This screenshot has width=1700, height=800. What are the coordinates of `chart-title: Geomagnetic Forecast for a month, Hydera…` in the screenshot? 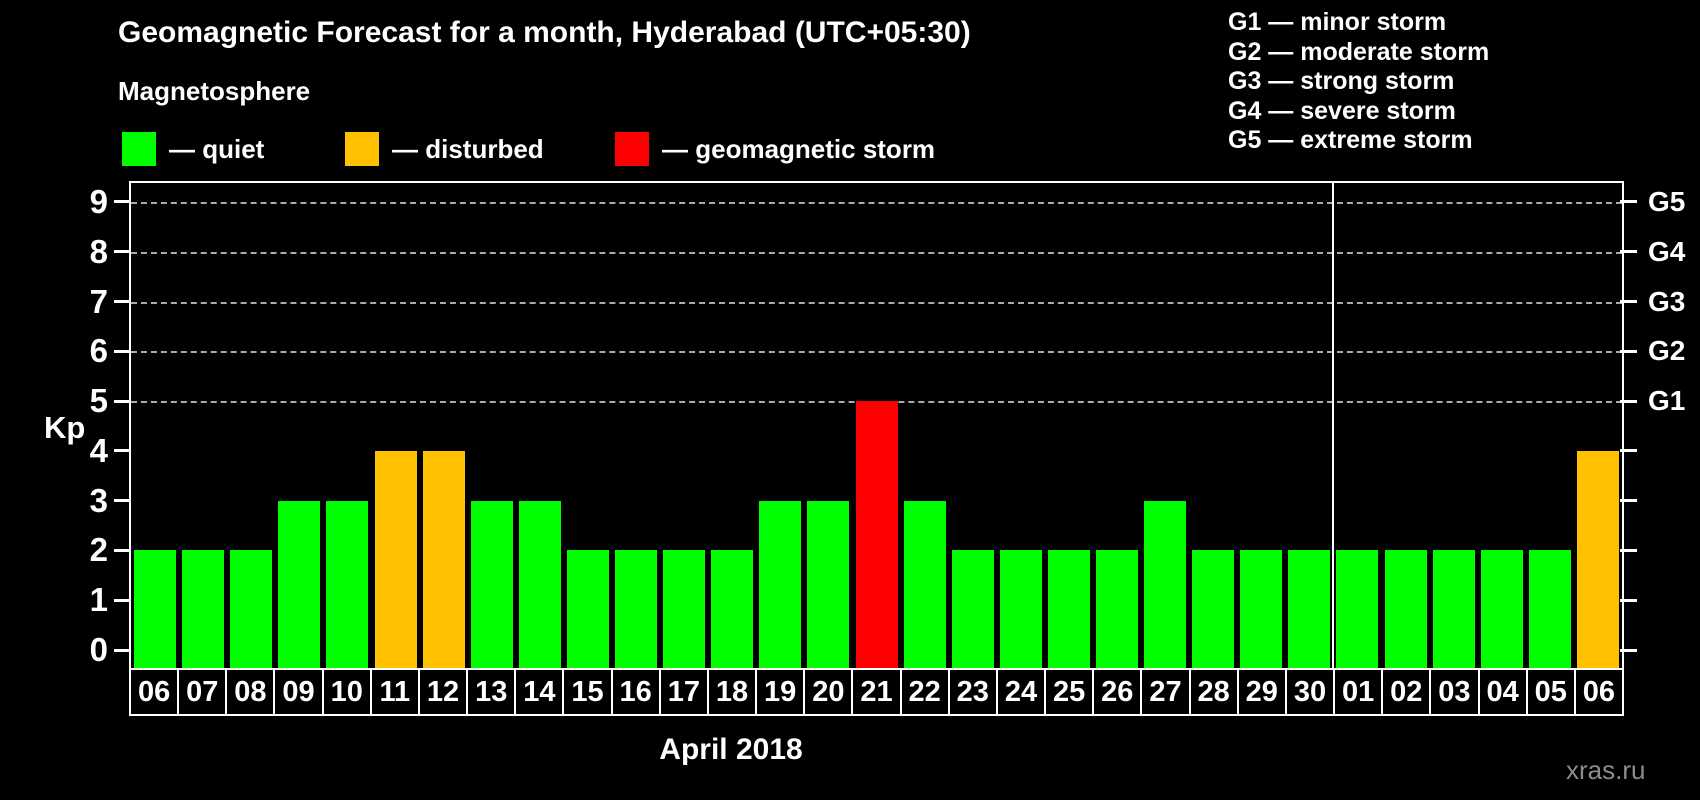 It's located at (544, 32).